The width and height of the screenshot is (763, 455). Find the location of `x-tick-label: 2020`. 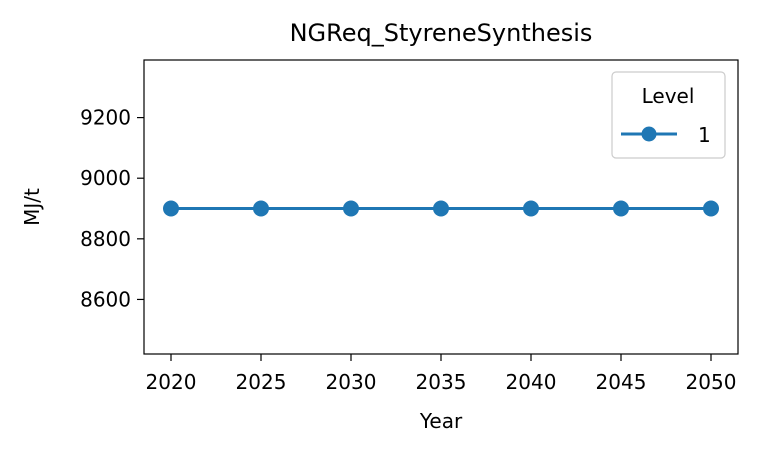

x-tick-label: 2020 is located at coordinates (171, 382).